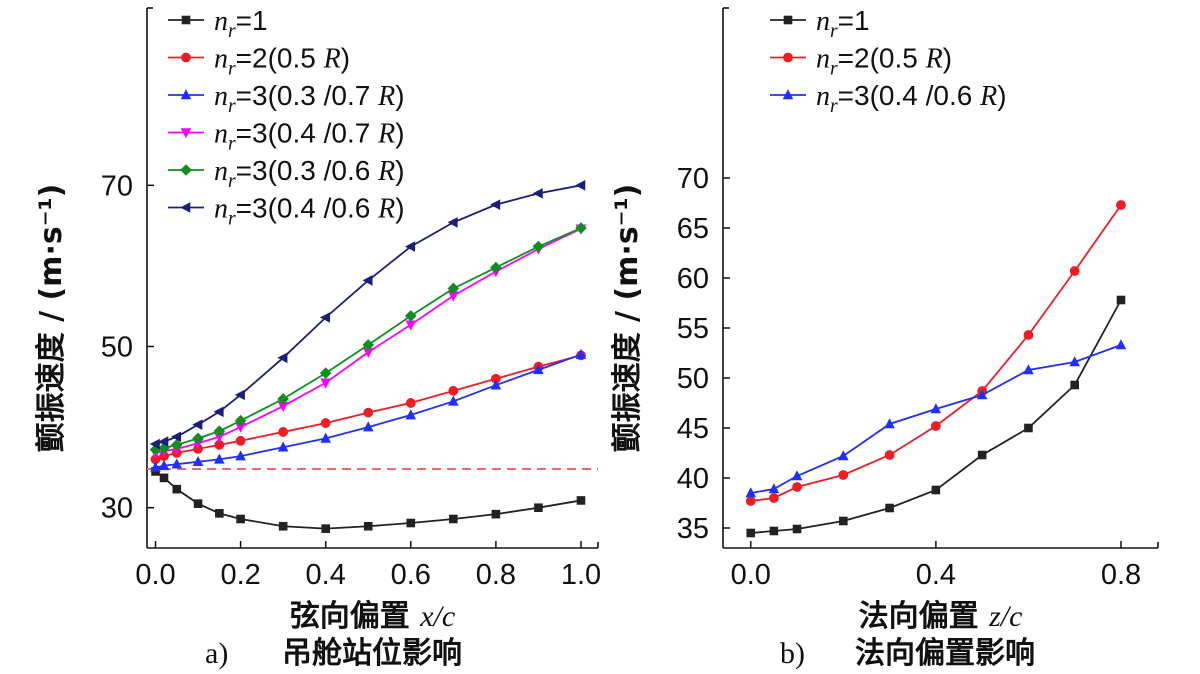 This screenshot has height=674, width=1200. I want to click on x-tick-label: 0.0, so click(751, 575).